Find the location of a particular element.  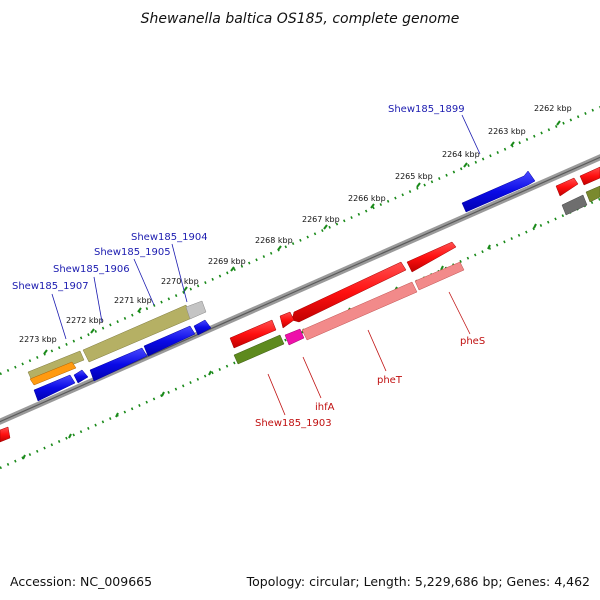

gene-khaki-small is located at coordinates (56, 366).